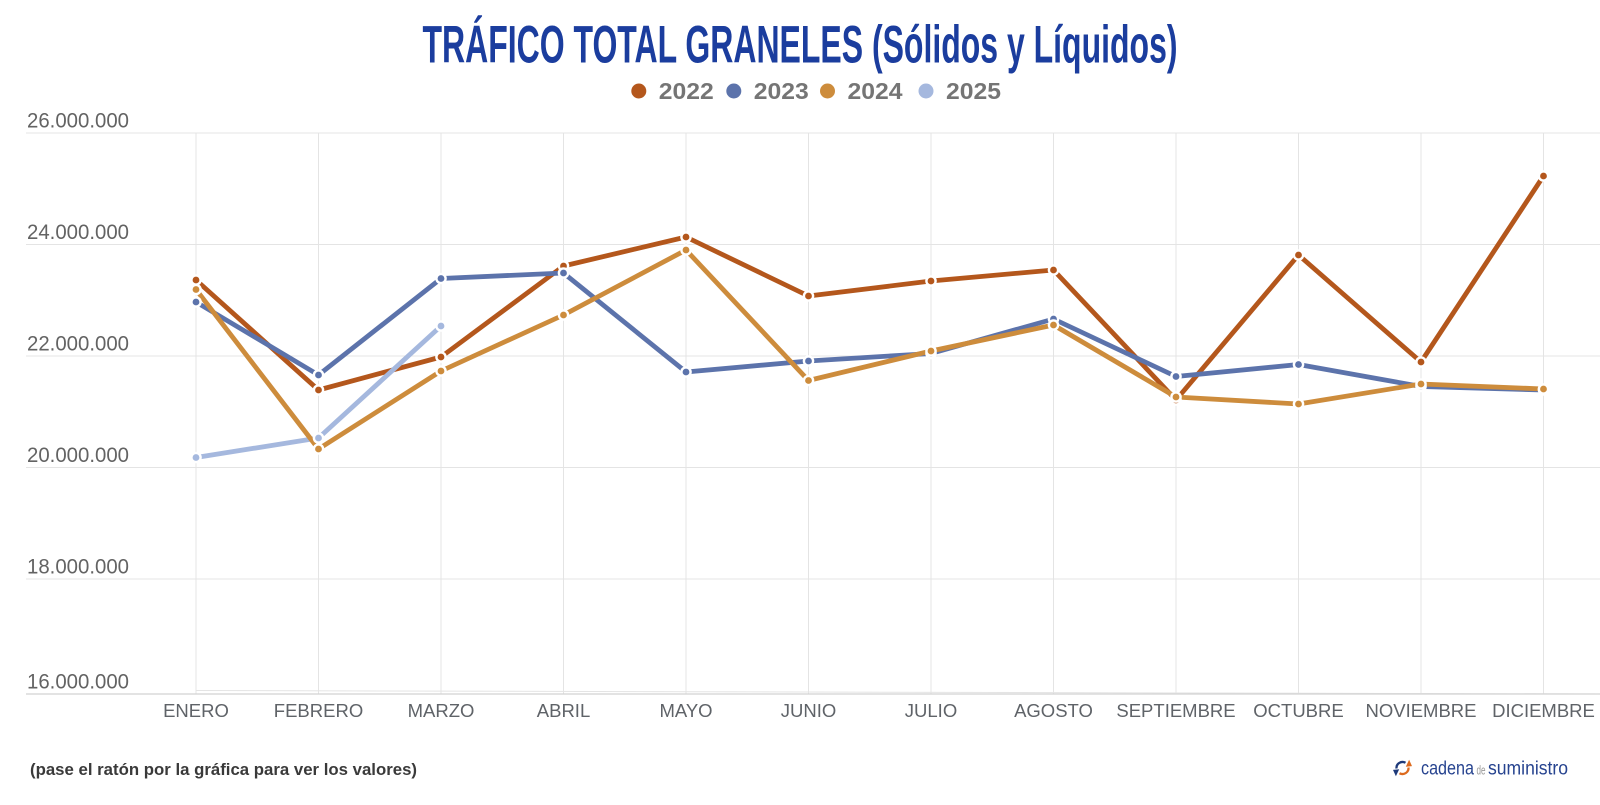 Image resolution: width=1600 pixels, height=805 pixels. I want to click on svg-text: ABRIL, so click(563, 710).